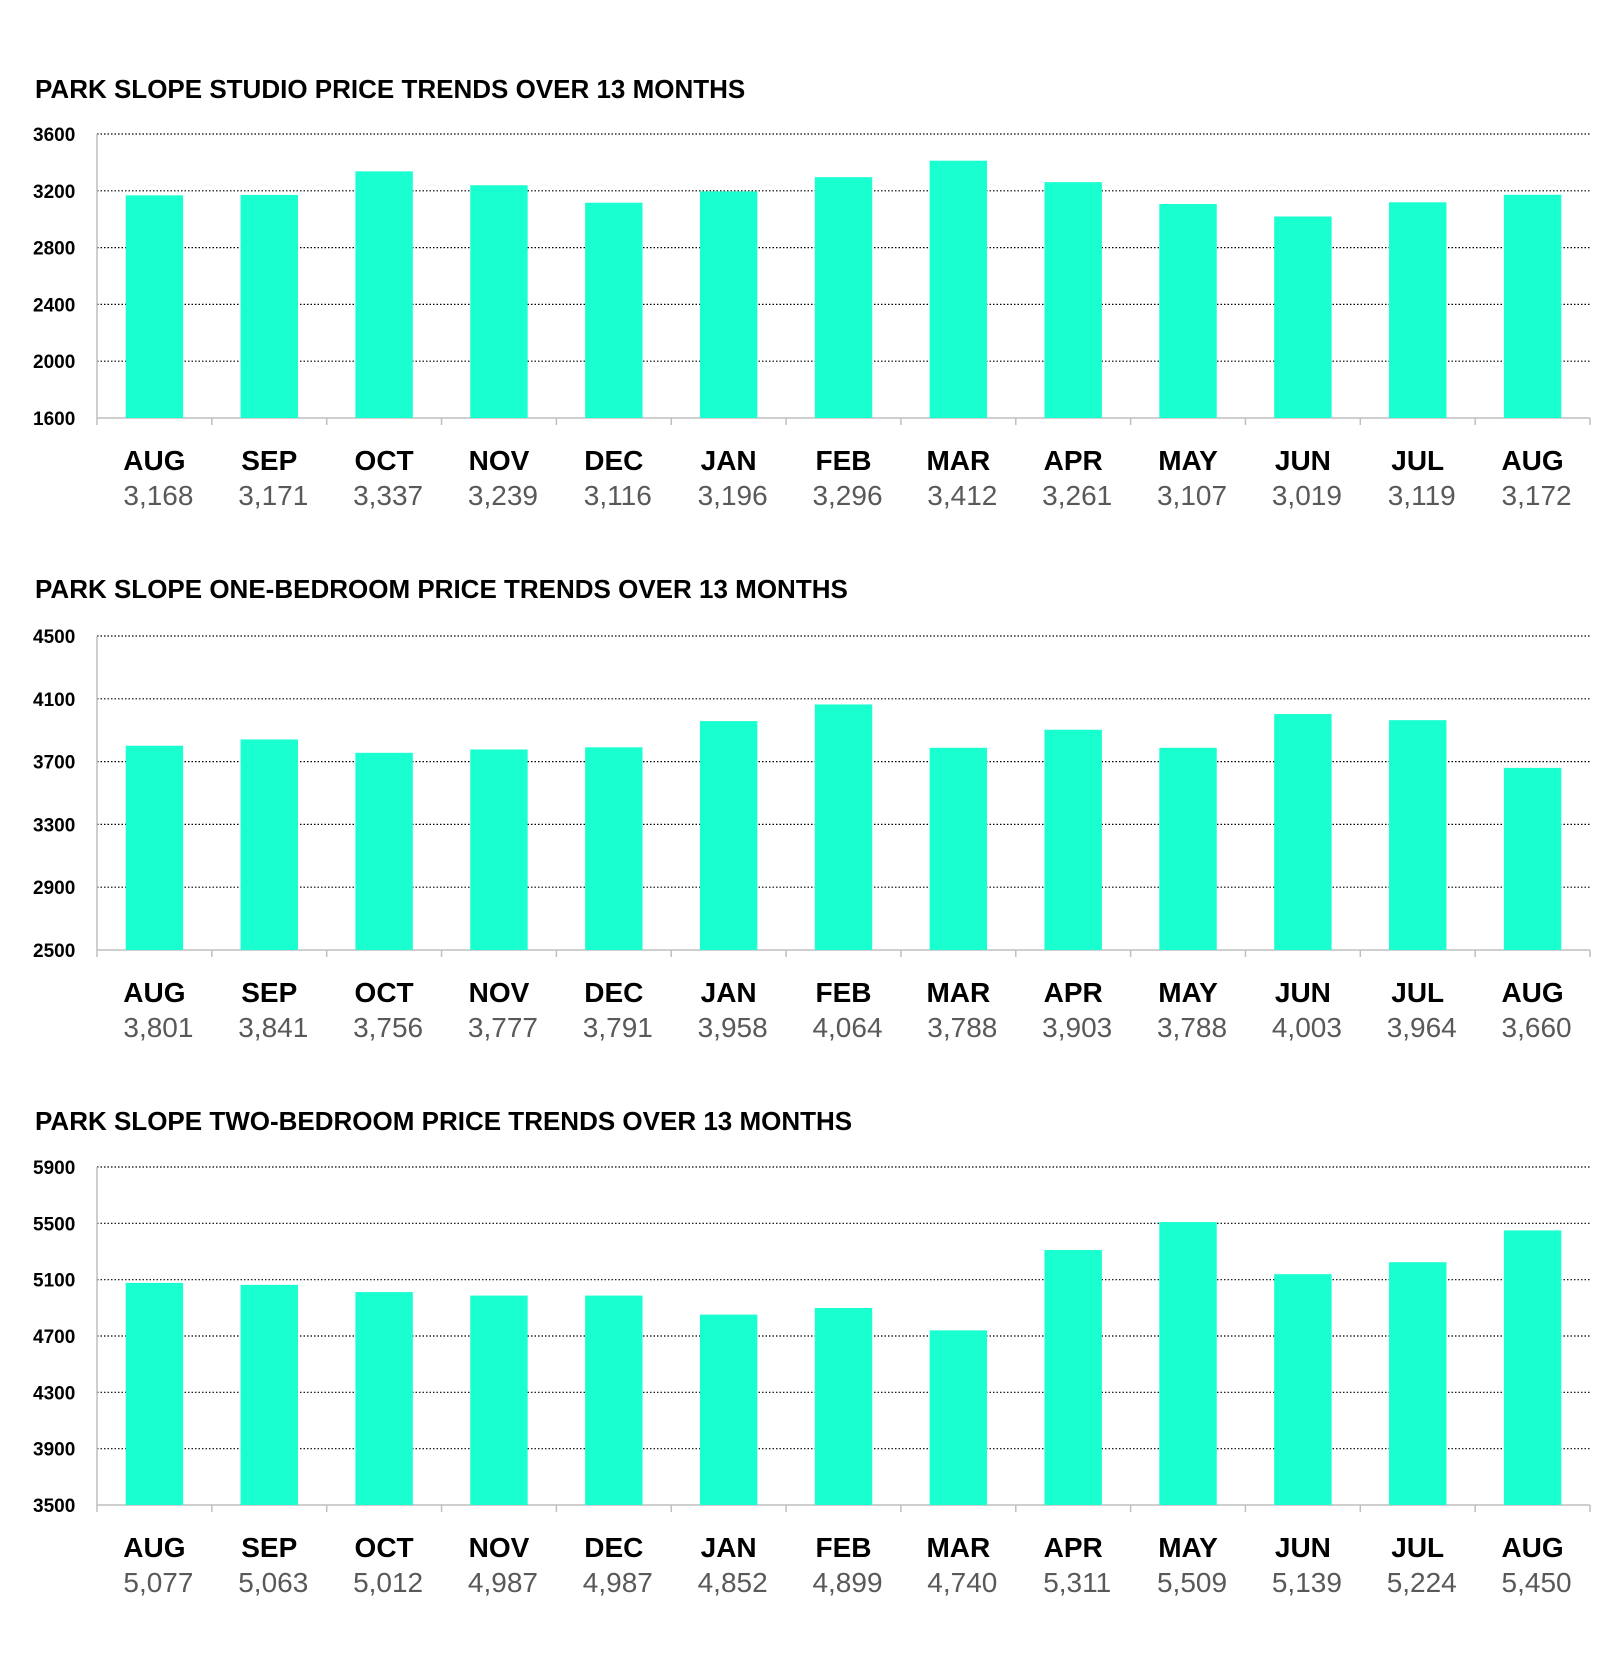  I want to click on data-value-label: 5,311, so click(1077, 1582).